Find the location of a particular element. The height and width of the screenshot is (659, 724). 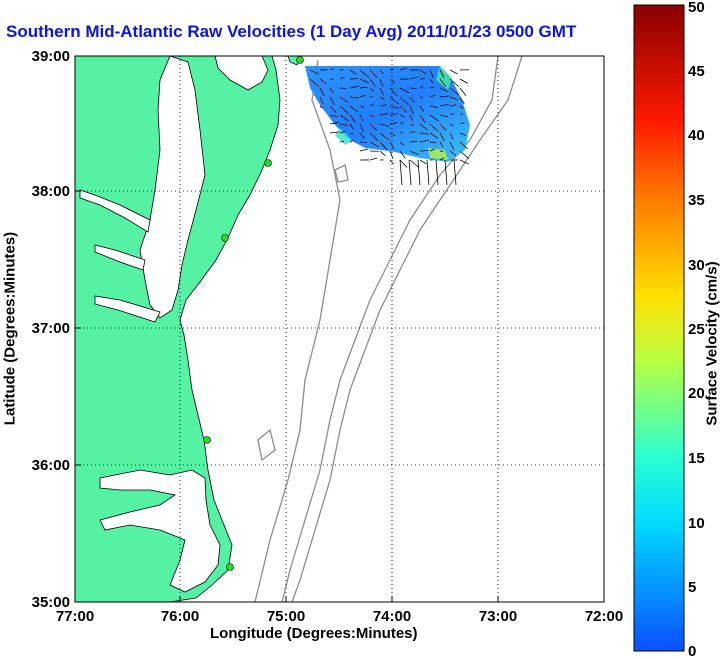

colorbar-tick: 45 is located at coordinates (696, 71).